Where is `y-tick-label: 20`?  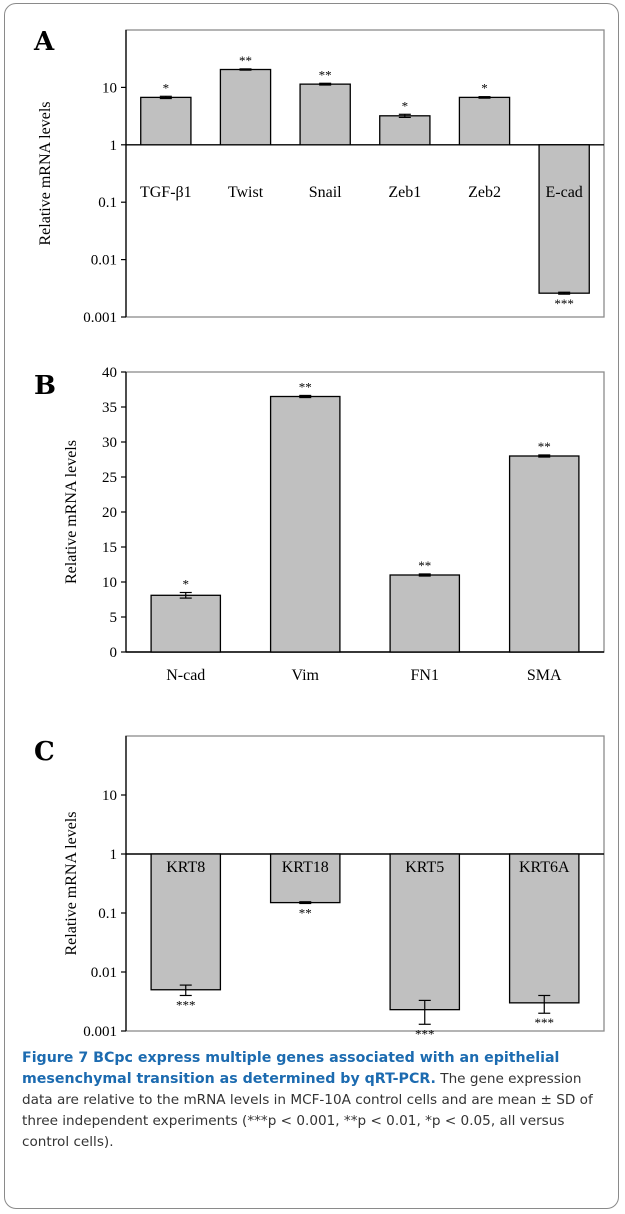
y-tick-label: 20 is located at coordinates (109, 513).